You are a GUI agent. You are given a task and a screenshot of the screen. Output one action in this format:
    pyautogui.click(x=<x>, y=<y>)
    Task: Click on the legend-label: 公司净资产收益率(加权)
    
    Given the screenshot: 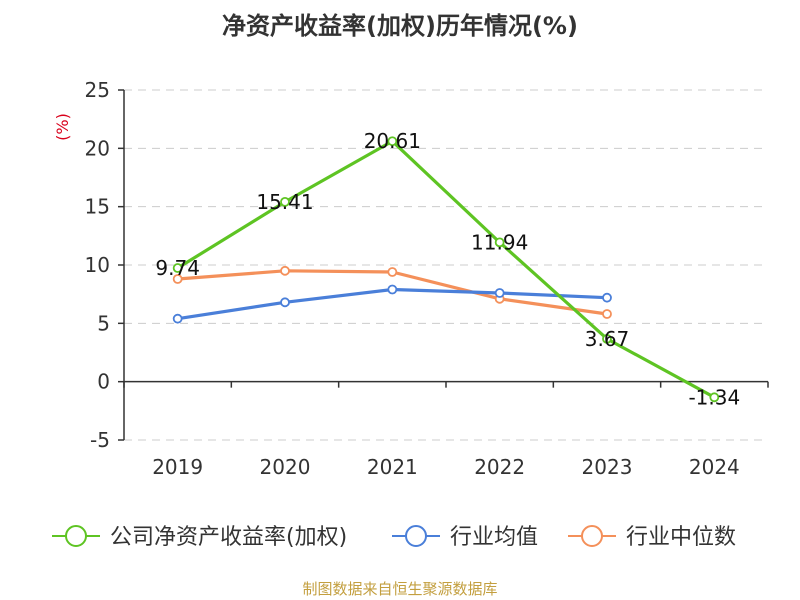 What is the action you would take?
    pyautogui.click(x=228, y=537)
    